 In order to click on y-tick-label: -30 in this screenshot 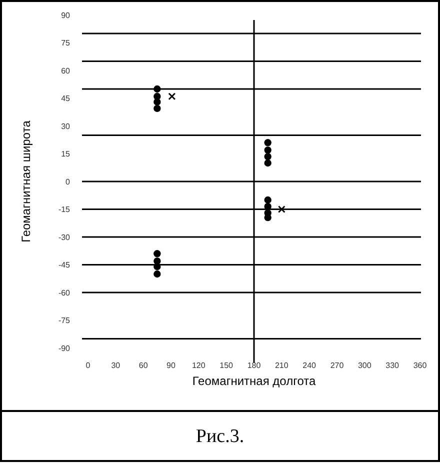, I will do `click(64, 237)`.